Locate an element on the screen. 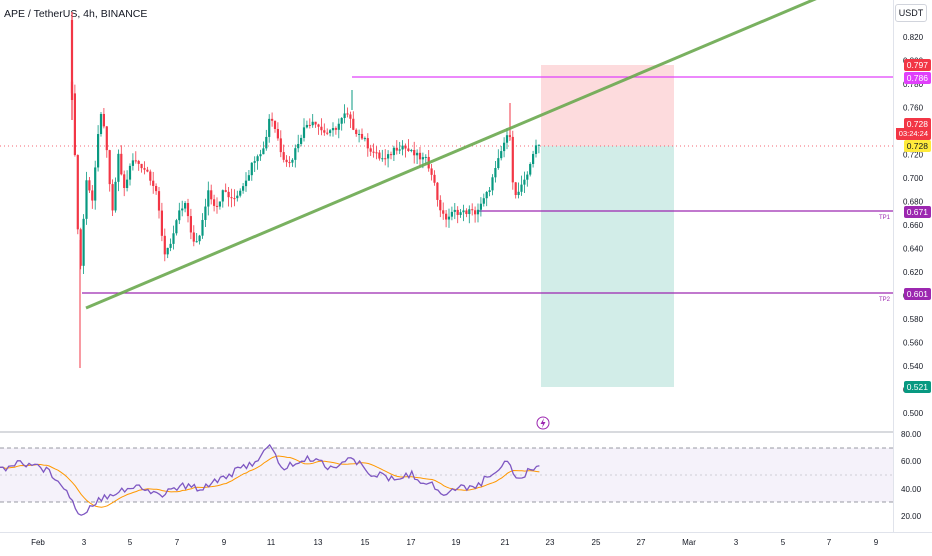 This screenshot has width=932, height=556. rsi-moving-average-line is located at coordinates (270, 481).